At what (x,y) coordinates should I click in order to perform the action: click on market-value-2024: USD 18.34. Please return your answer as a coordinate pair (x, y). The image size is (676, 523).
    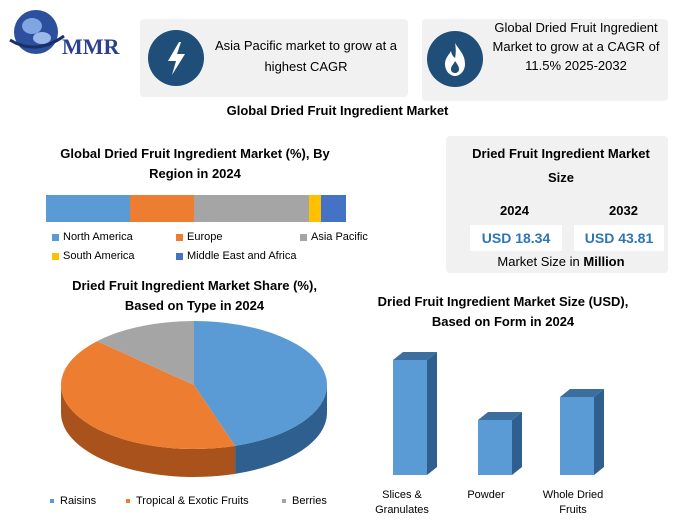
    Looking at the image, I should click on (516, 238).